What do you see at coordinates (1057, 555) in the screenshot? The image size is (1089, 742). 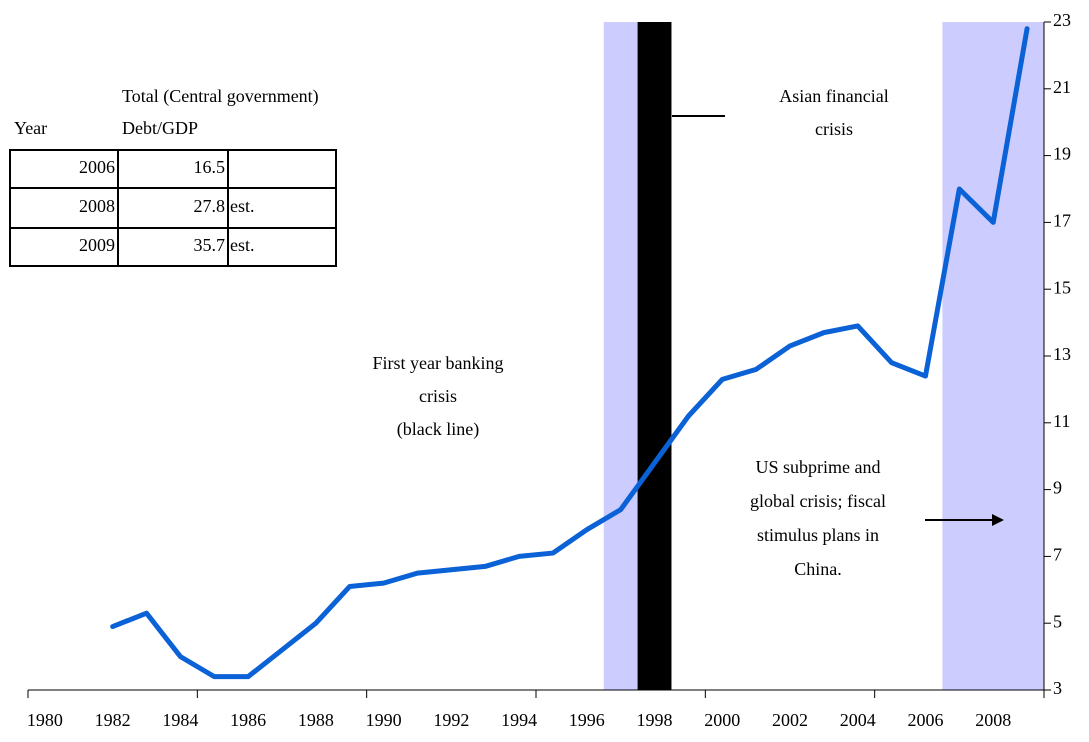 I see `y-tick-label: 7` at bounding box center [1057, 555].